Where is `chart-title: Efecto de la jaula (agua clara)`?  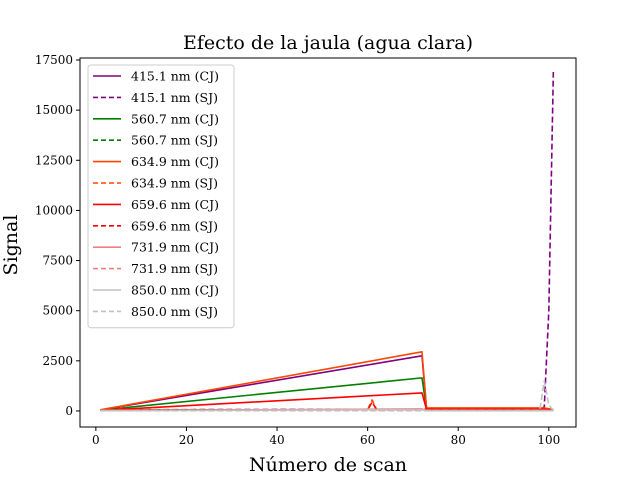 chart-title: Efecto de la jaula (agua clara) is located at coordinates (328, 43).